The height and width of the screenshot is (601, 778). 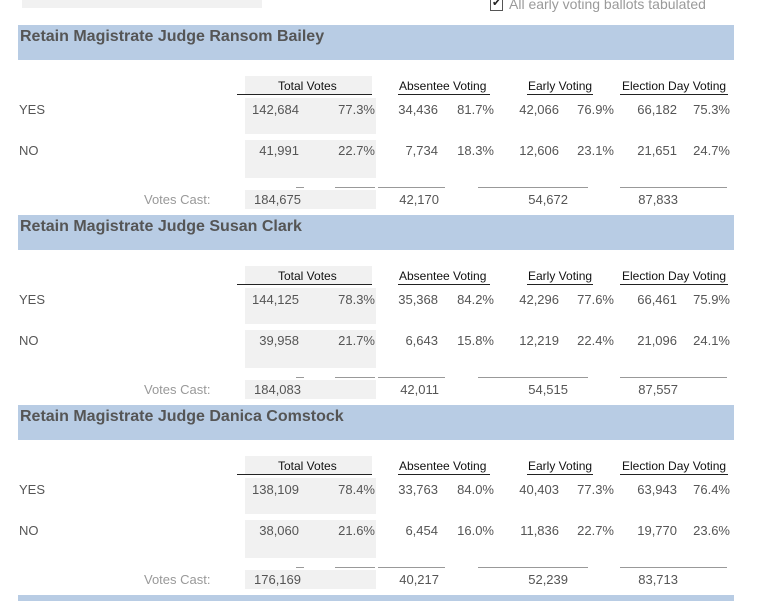 I want to click on race-title: Retain Magistrate Judge Susan Clark, so click(x=161, y=226).